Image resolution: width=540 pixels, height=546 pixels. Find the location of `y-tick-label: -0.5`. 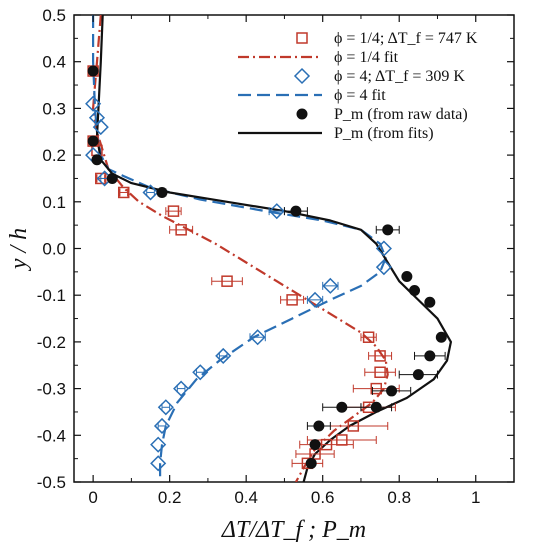

y-tick-label: -0.5 is located at coordinates (51, 482).